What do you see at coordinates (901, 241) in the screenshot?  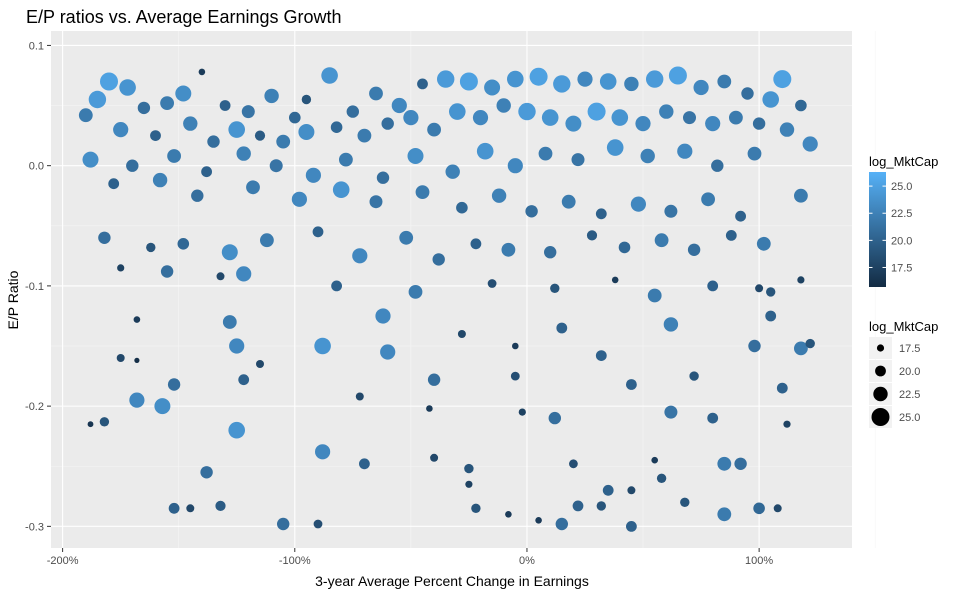 I see `color-legend-label: 20.0` at bounding box center [901, 241].